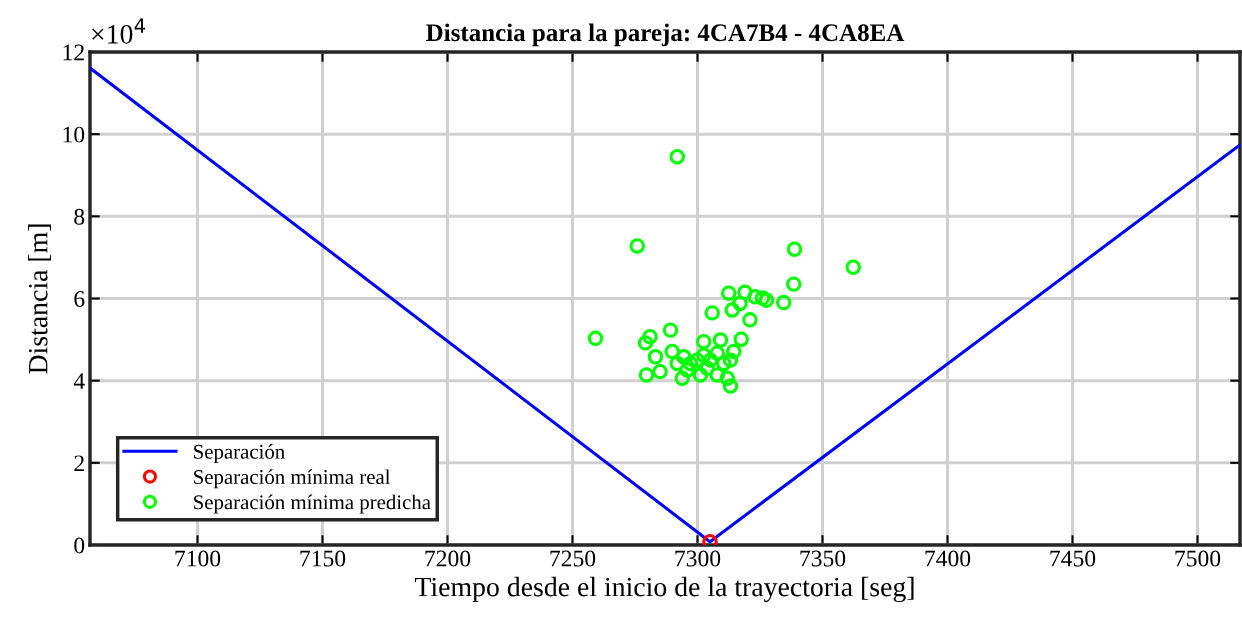 The width and height of the screenshot is (1242, 632). What do you see at coordinates (79, 299) in the screenshot?
I see `y-tick-label: 6` at bounding box center [79, 299].